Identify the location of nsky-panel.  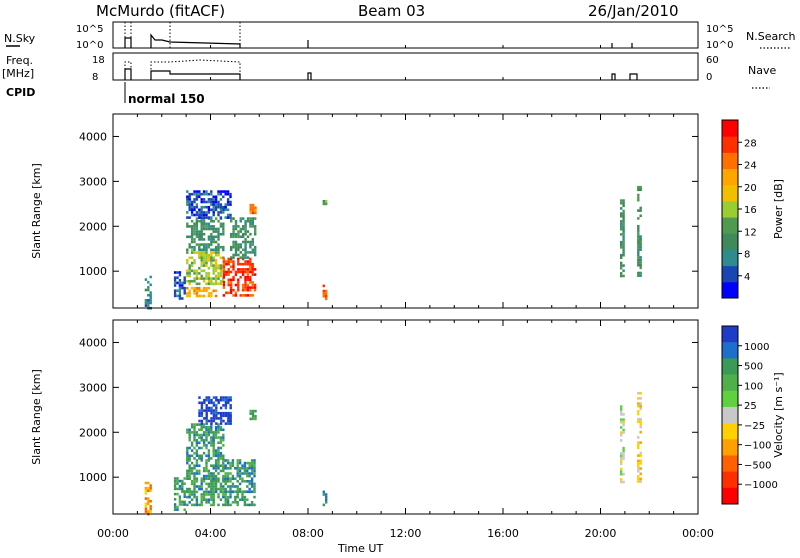
(405, 35).